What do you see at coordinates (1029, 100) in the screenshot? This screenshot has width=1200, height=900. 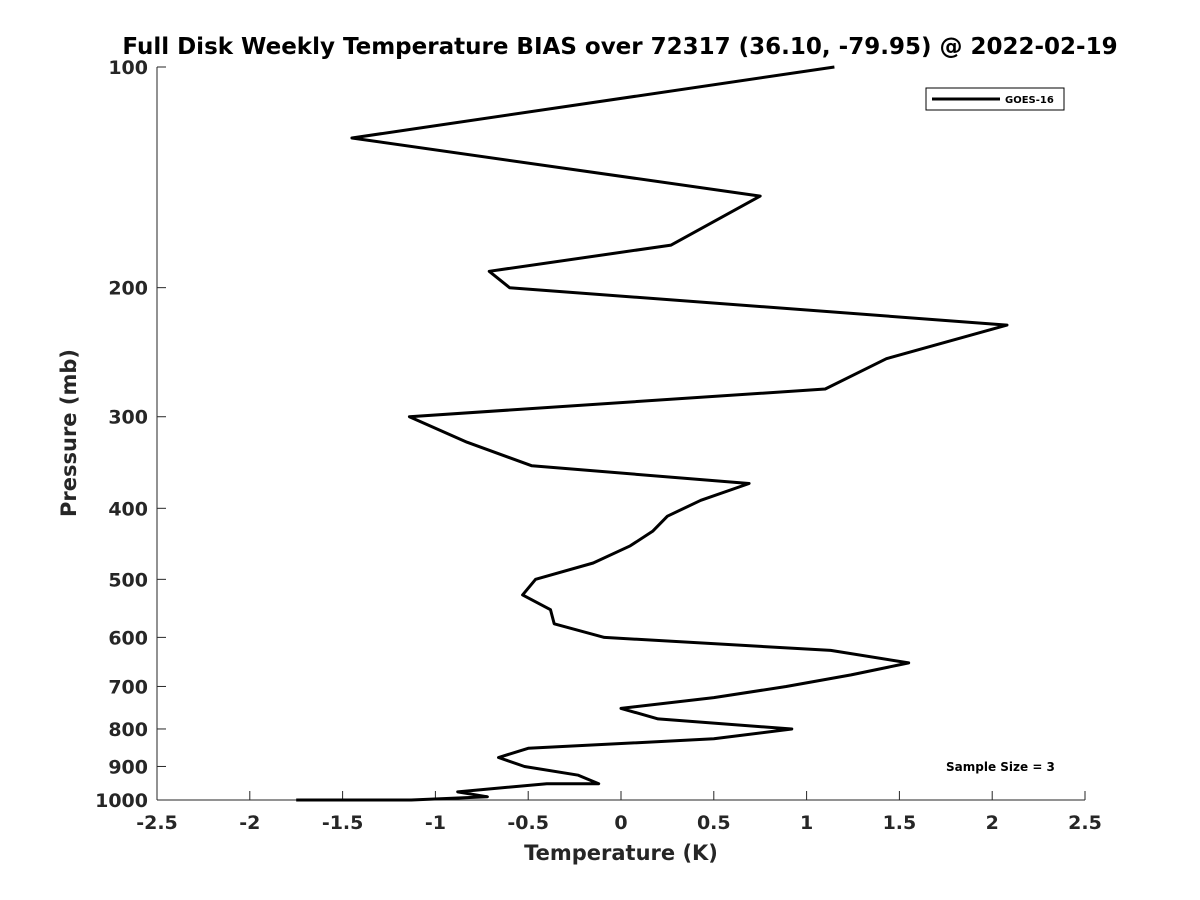 I see `legend-entry-goes-16: GOES-16` at bounding box center [1029, 100].